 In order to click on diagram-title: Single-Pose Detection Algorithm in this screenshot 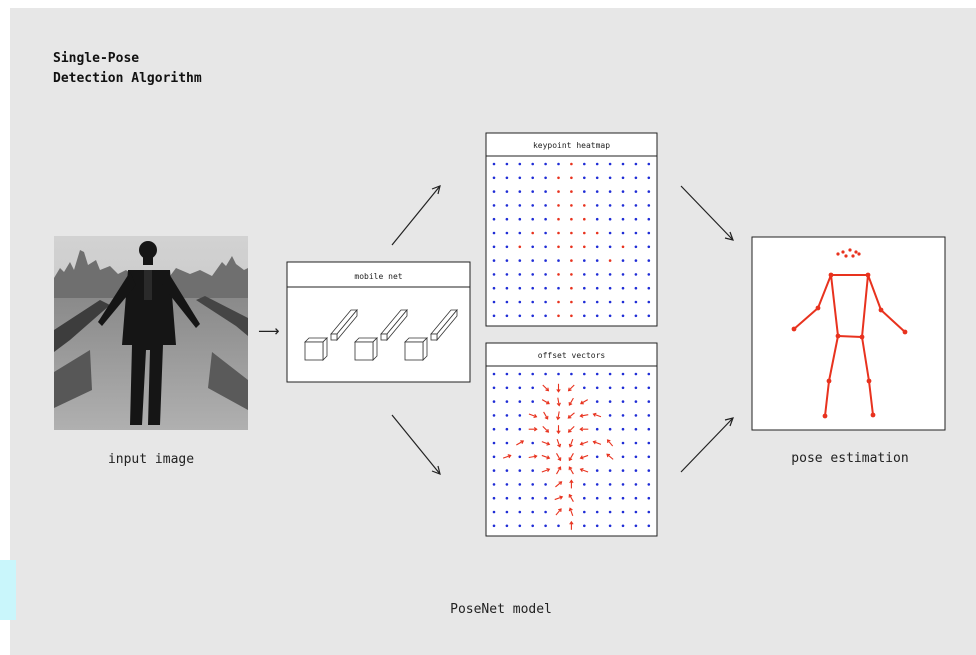, I will do `click(127, 69)`.